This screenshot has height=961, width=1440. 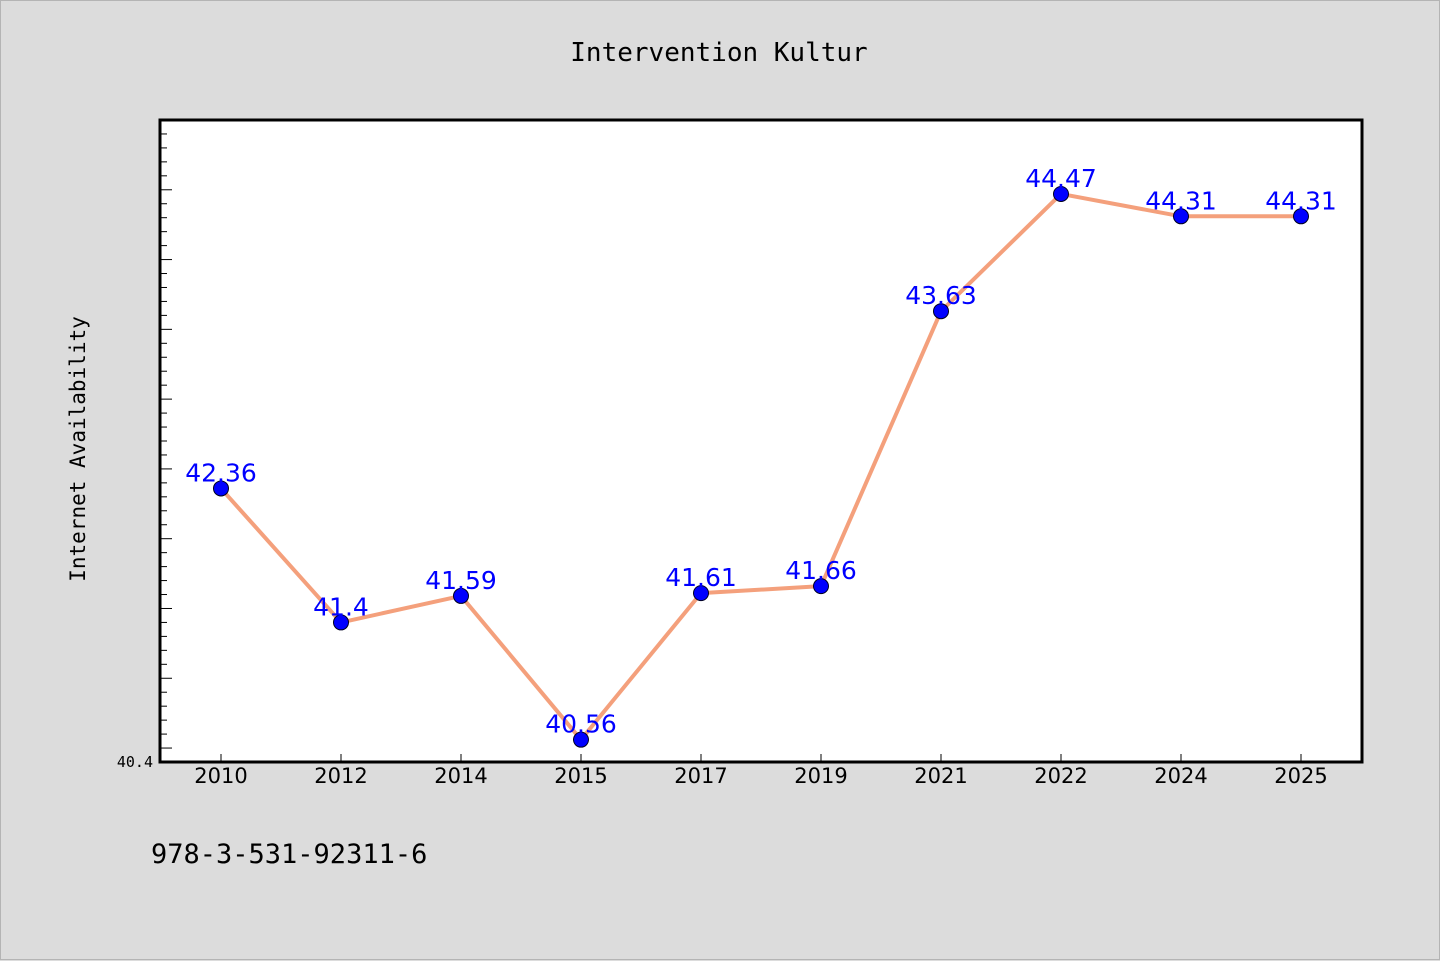 I want to click on x-tick-label: 2025, so click(x=1300, y=776).